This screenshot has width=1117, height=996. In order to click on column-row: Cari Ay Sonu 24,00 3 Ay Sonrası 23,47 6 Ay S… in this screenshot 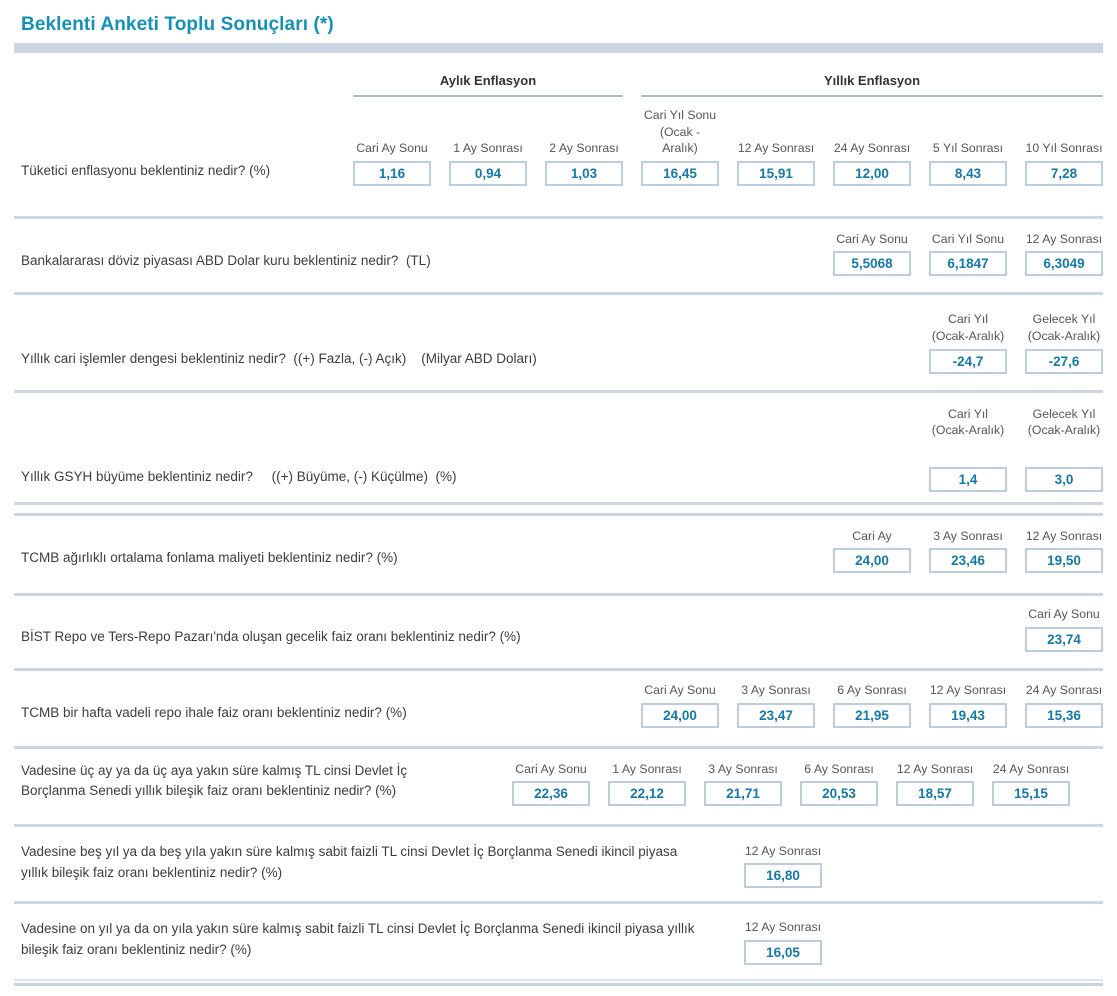, I will do `click(863, 705)`.